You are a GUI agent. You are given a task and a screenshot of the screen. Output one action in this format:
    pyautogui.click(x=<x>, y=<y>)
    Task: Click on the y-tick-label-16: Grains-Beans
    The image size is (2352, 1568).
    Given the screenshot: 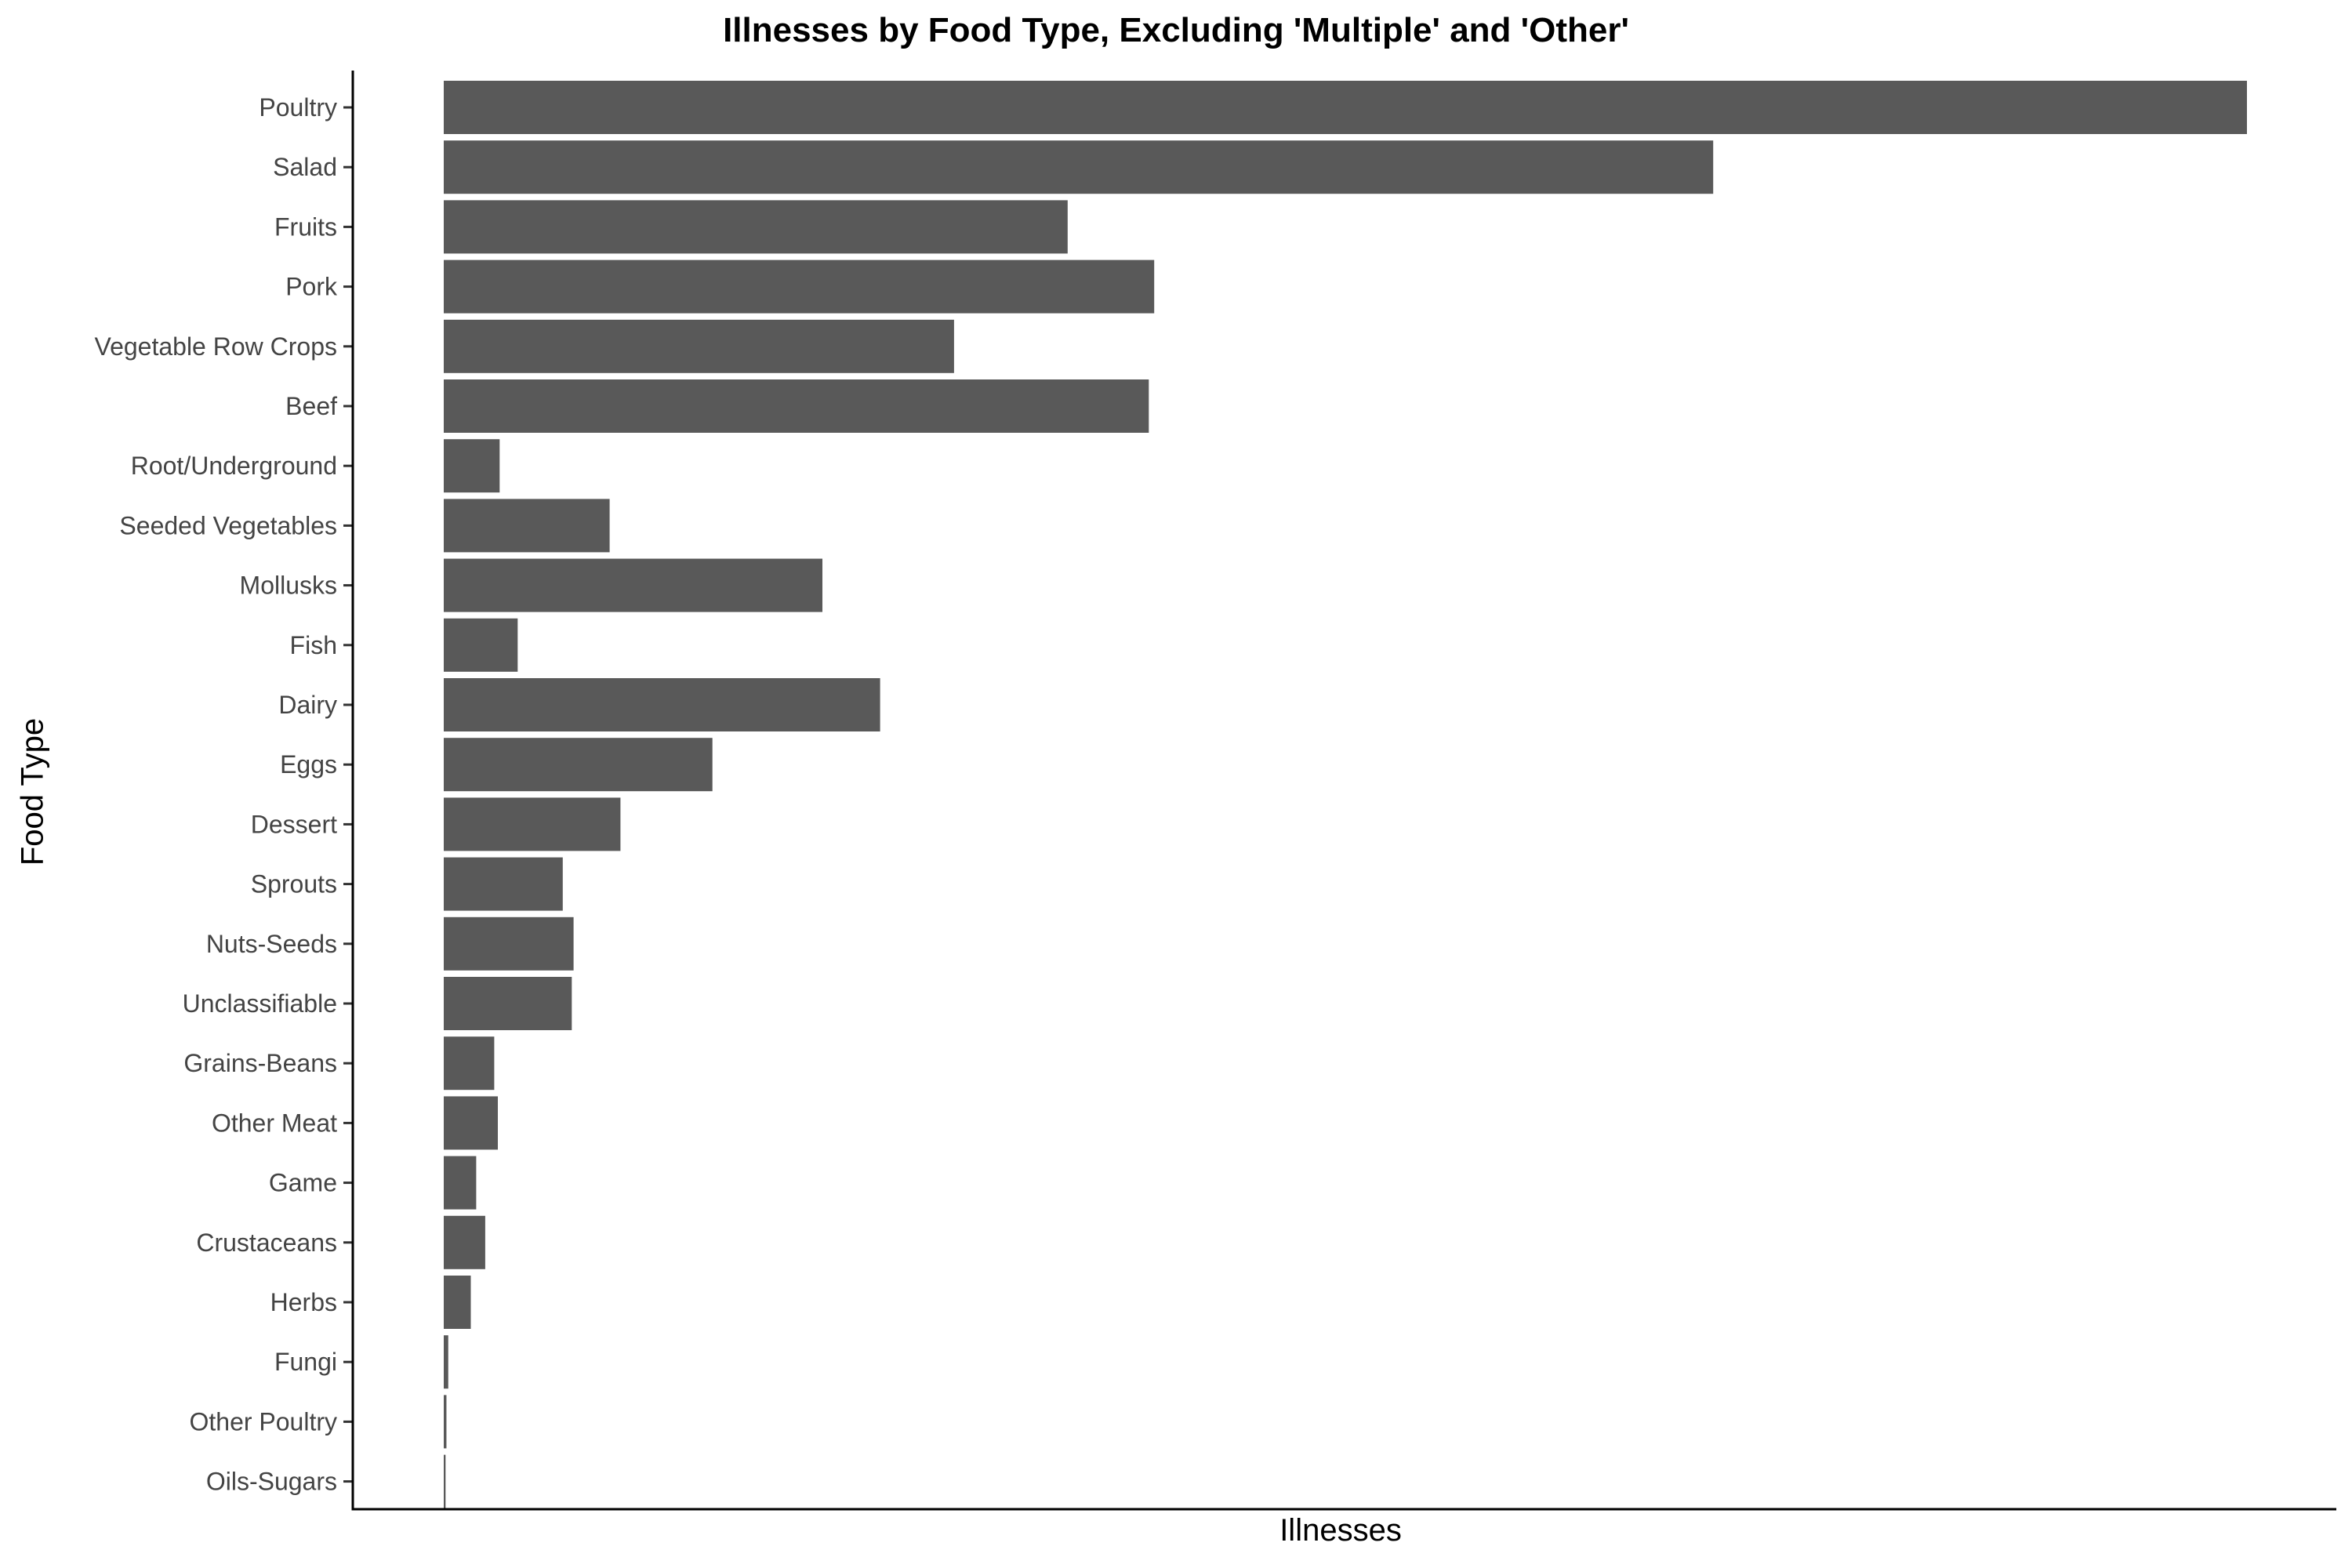 What is the action you would take?
    pyautogui.click(x=260, y=1063)
    